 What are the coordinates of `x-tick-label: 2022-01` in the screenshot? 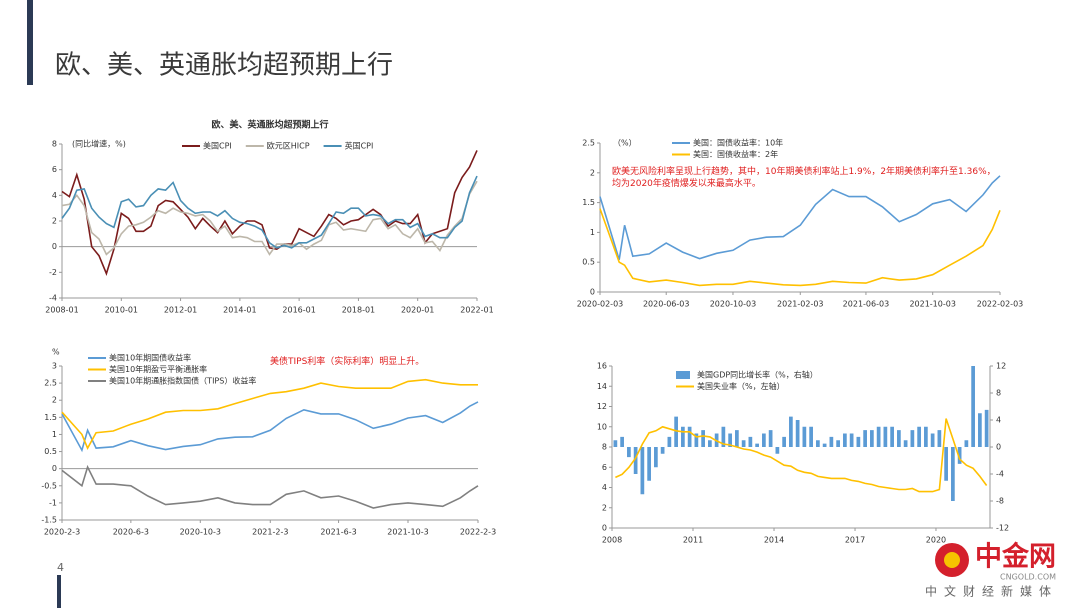 It's located at (476, 310).